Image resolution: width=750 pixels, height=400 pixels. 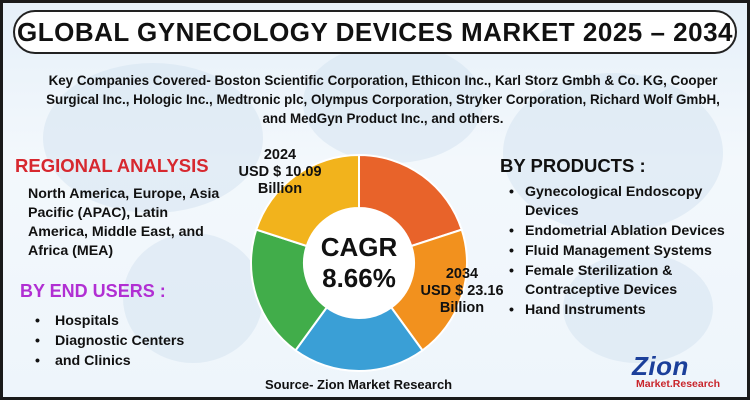 I want to click on list-item: • Endometrial Ablation Devices, so click(x=617, y=231).